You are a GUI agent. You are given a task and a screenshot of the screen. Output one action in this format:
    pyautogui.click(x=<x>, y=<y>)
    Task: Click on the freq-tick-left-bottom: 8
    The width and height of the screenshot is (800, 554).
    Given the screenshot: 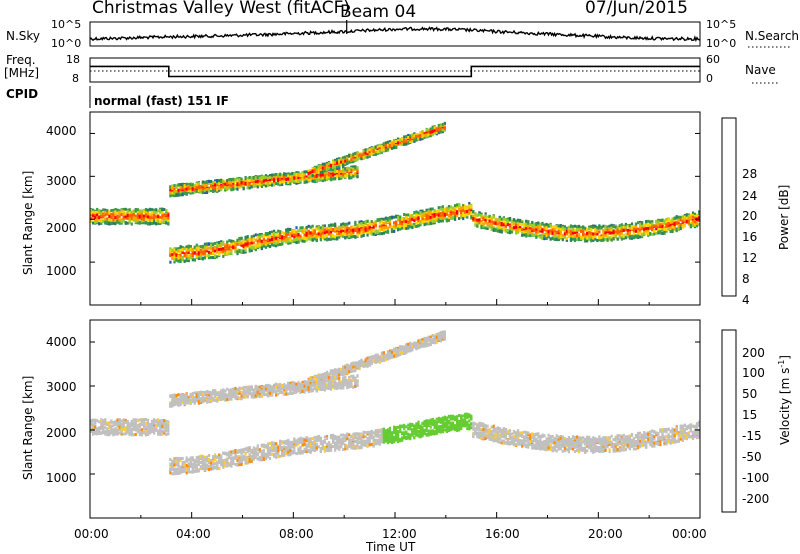 What is the action you would take?
    pyautogui.click(x=75, y=78)
    